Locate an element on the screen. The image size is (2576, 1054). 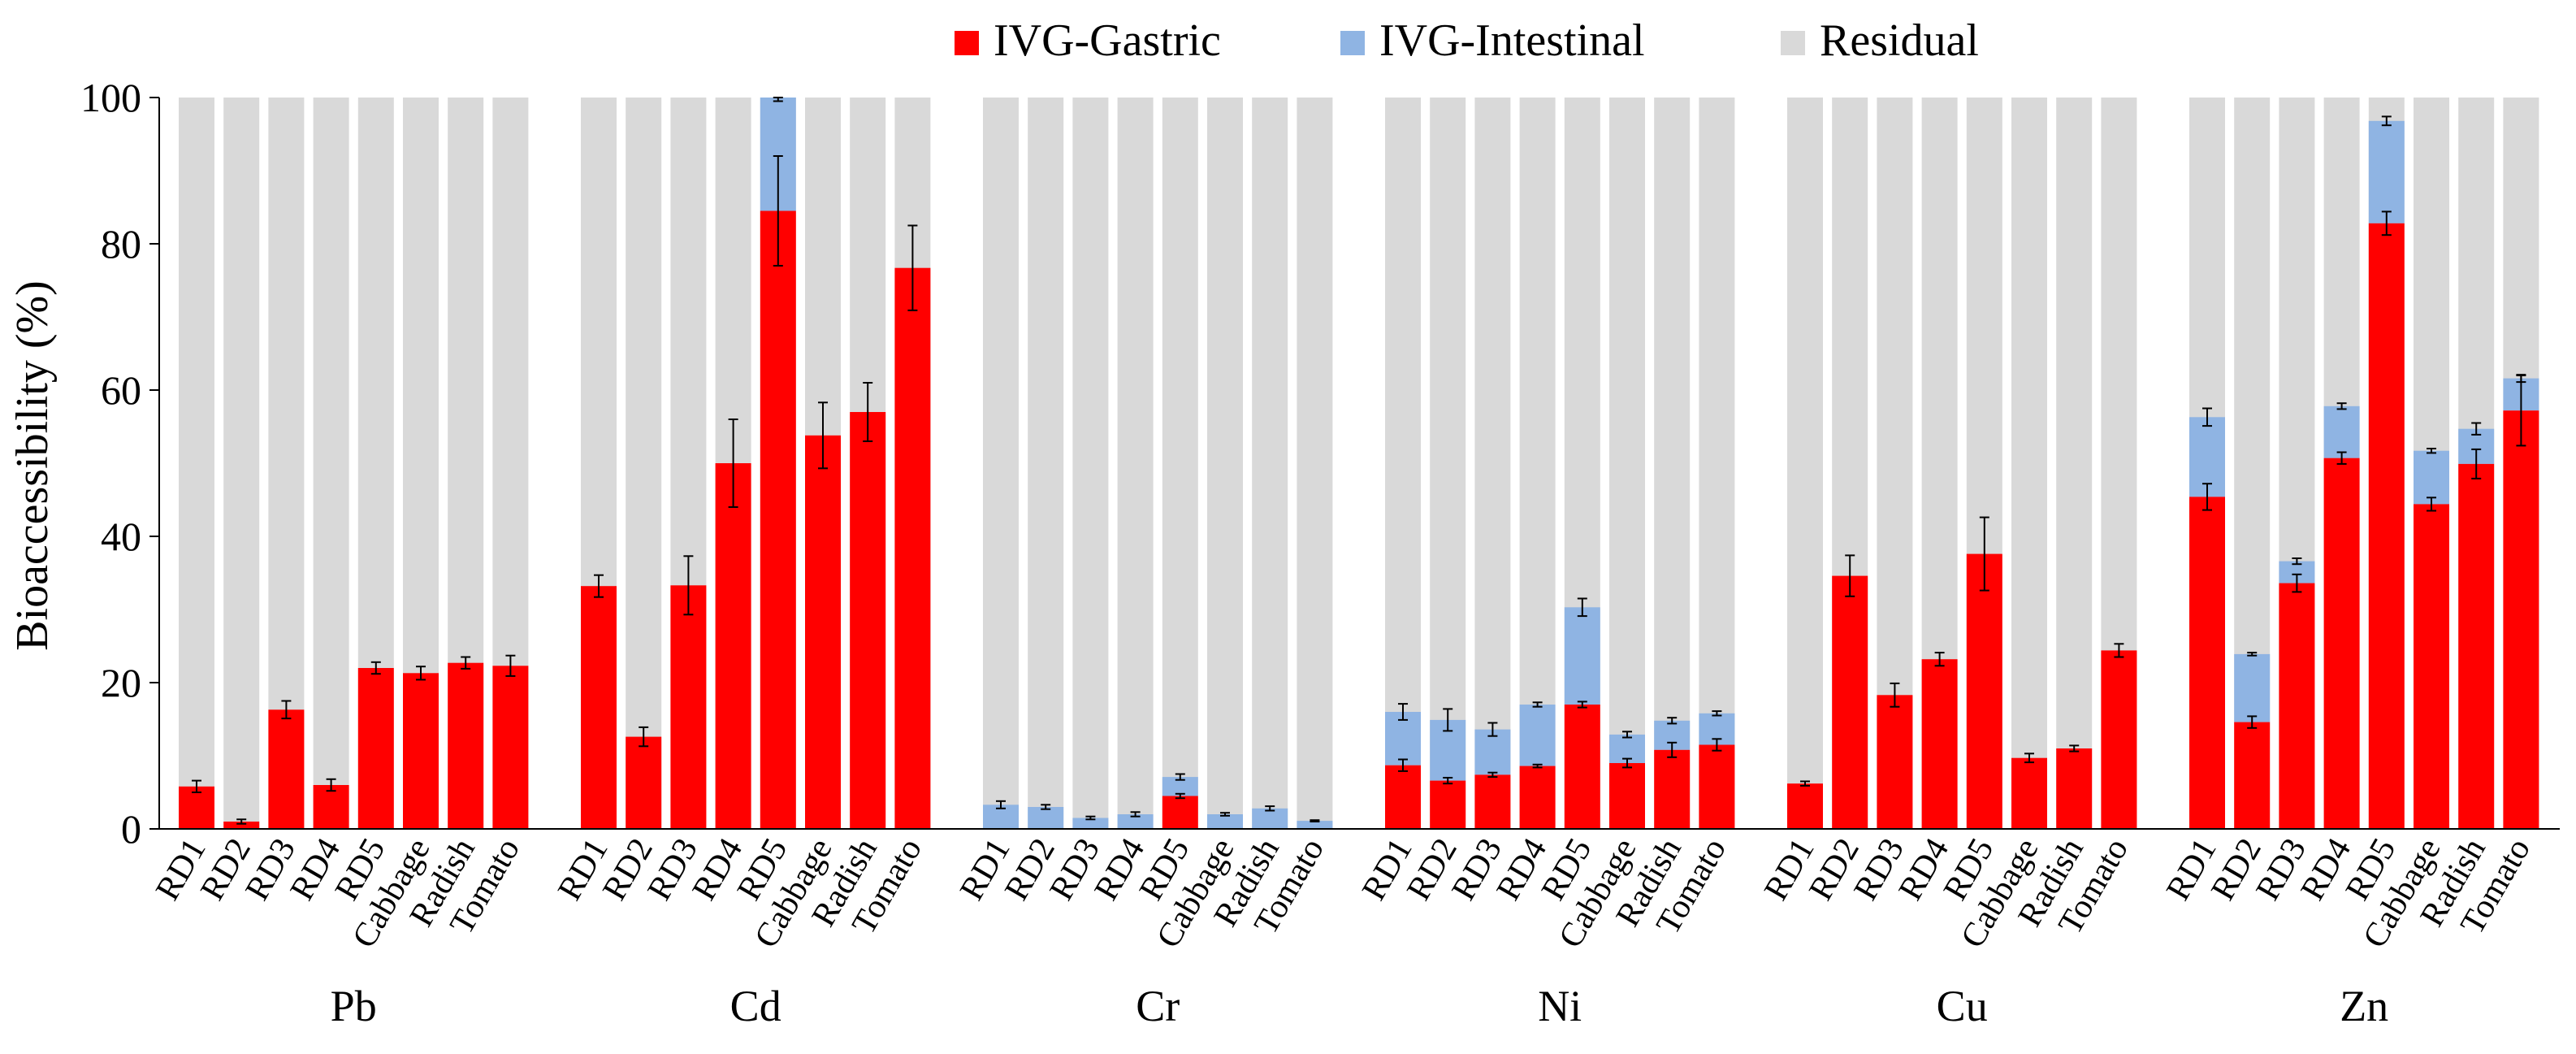
y-axis: 0 20 40 60 80 100 is located at coordinates (120, 464).